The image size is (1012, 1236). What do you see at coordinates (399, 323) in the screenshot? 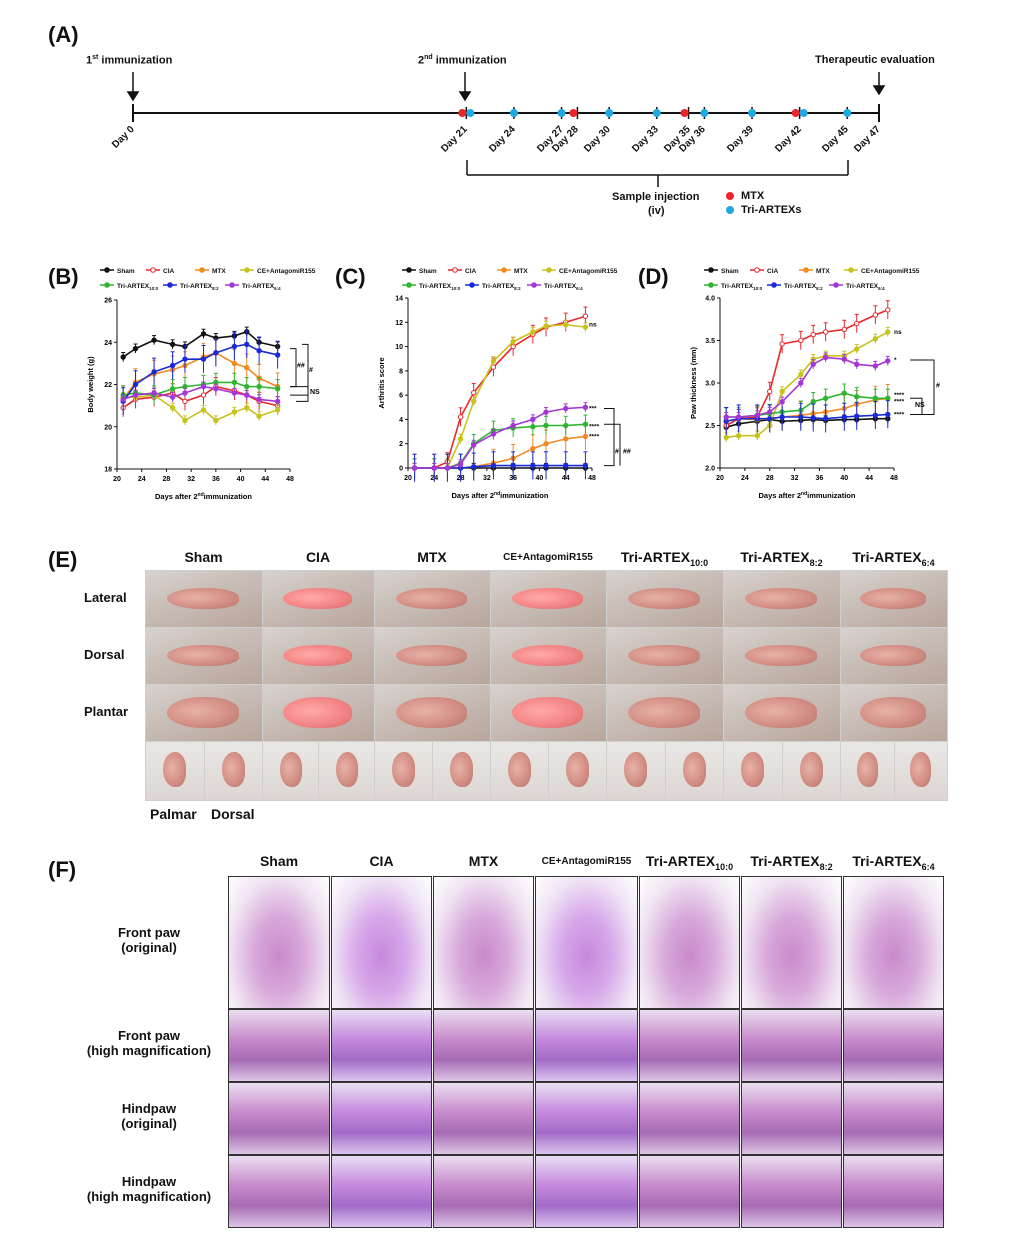
I see `y-tick-label: 12` at bounding box center [399, 323].